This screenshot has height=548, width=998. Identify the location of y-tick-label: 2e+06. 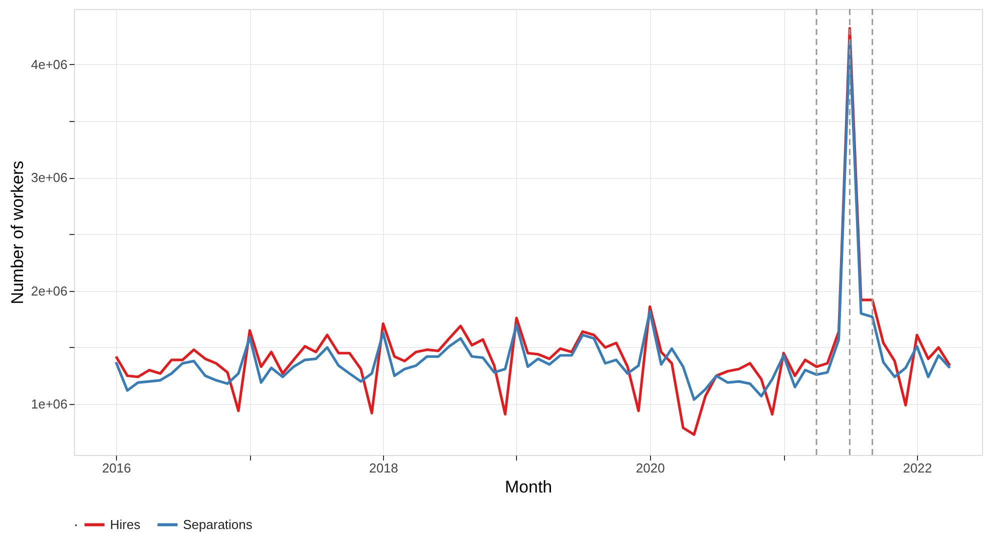
(49, 290).